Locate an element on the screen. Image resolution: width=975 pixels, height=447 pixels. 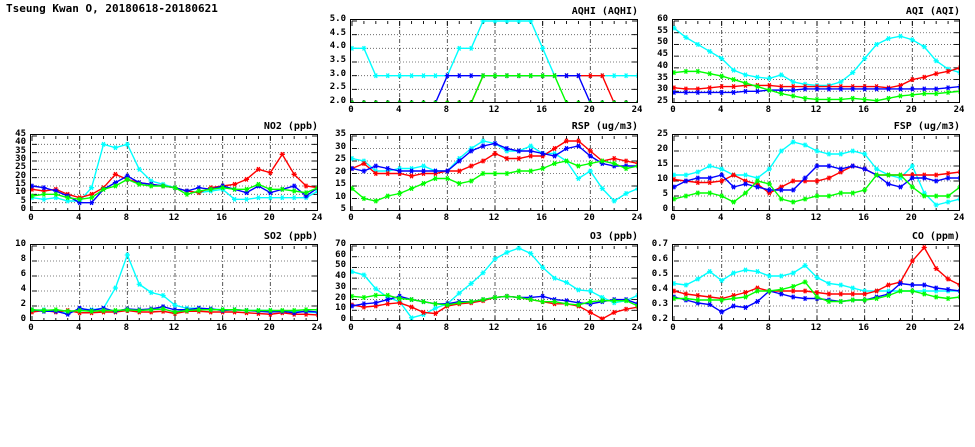
xtick-label-rsp: 16 is located at coordinates (542, 218).